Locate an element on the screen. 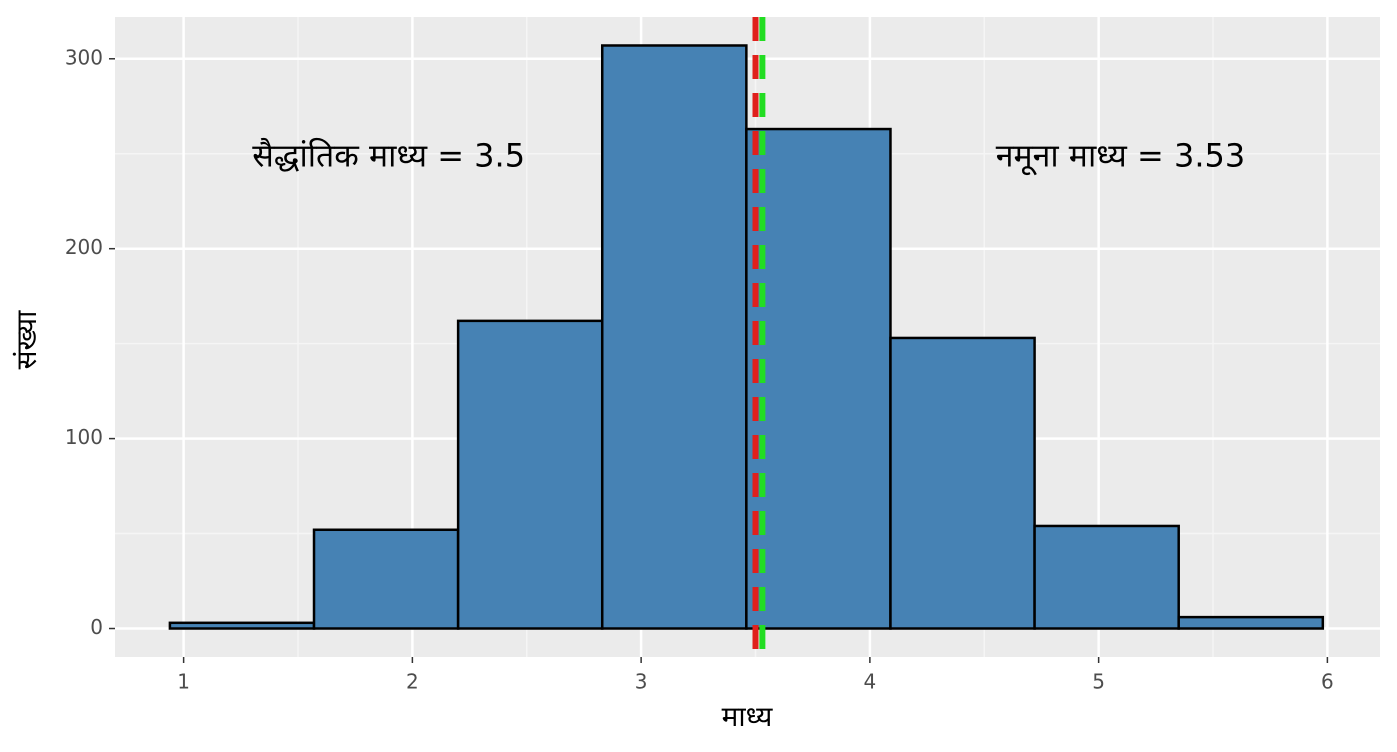 The height and width of the screenshot is (752, 1397). y-tick-label: 200 is located at coordinates (84, 247).